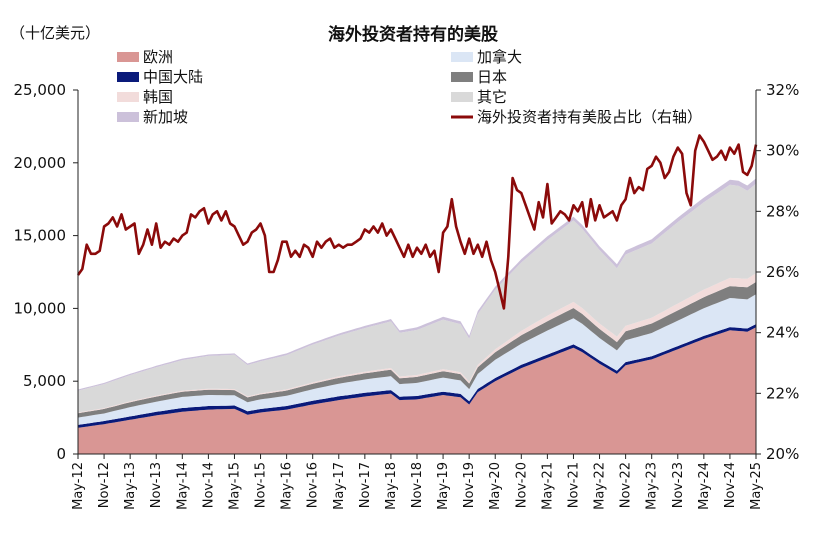  Describe the element at coordinates (339, 486) in the screenshot. I see `x-tick-label: May-17` at that location.